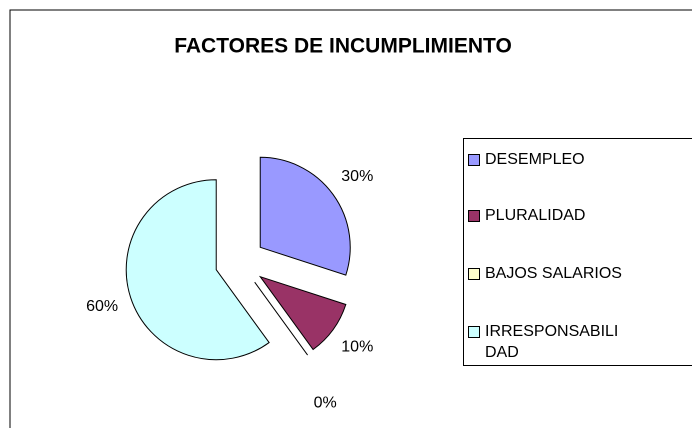  What do you see at coordinates (535, 215) in the screenshot?
I see `legend-label: PLURALIDAD` at bounding box center [535, 215].